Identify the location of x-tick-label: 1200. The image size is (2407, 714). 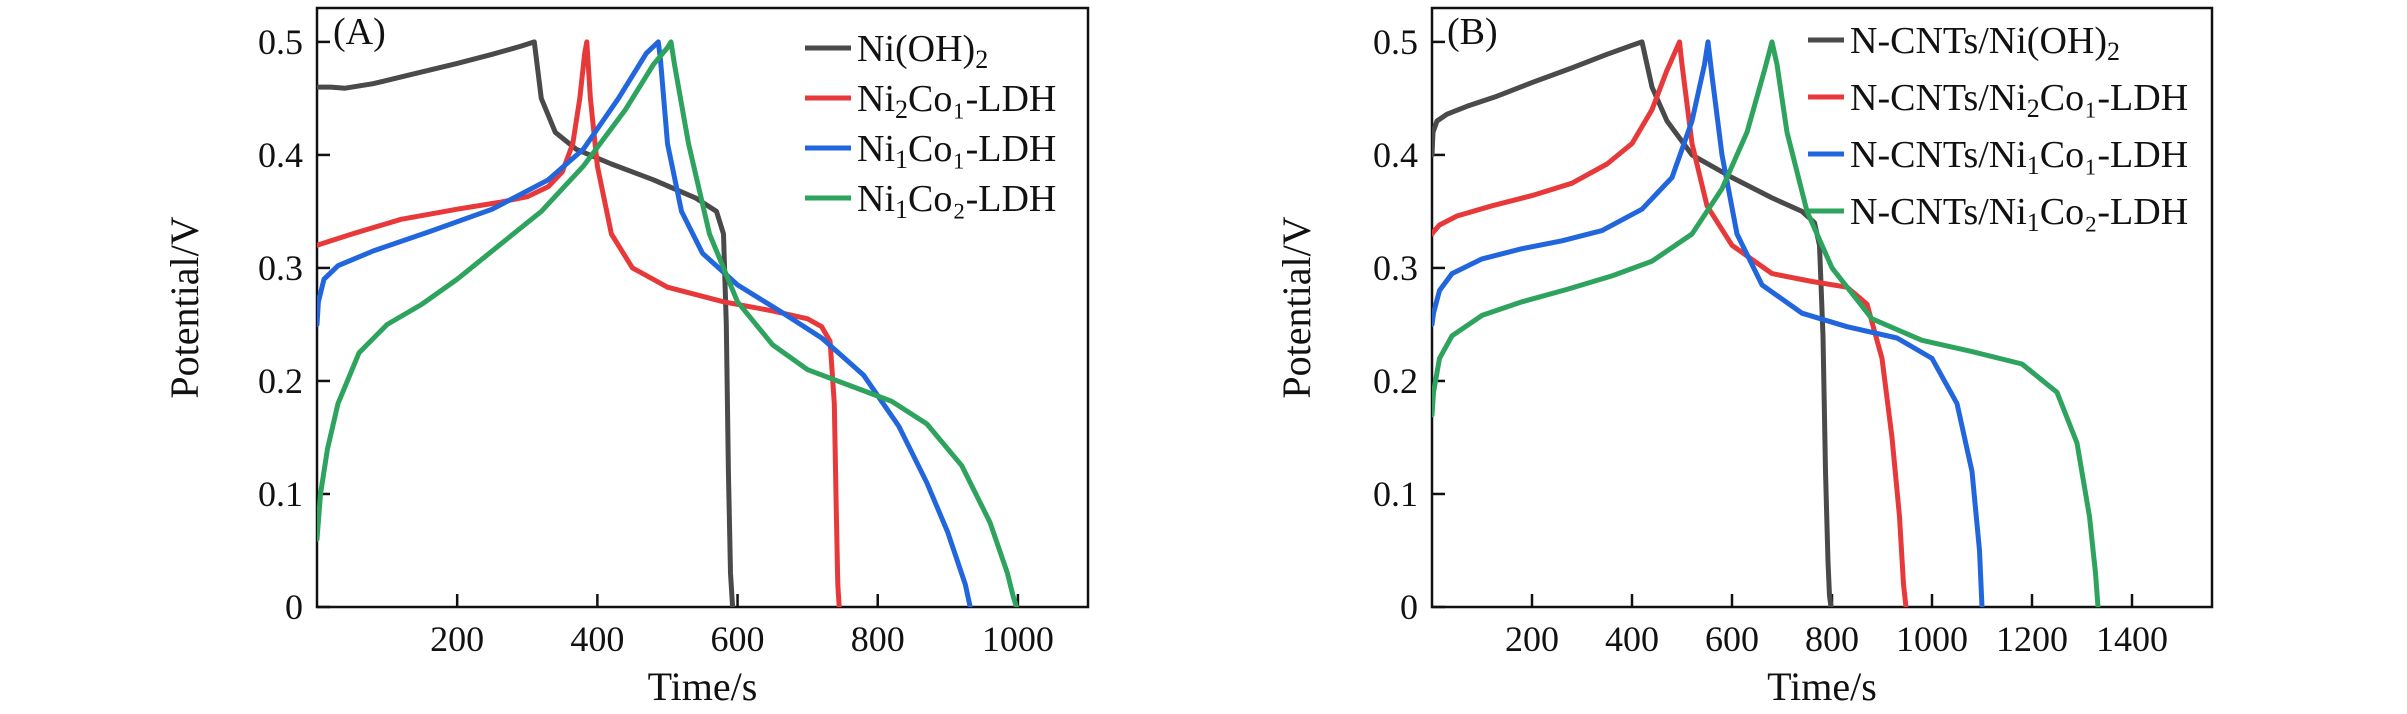
(2032, 639).